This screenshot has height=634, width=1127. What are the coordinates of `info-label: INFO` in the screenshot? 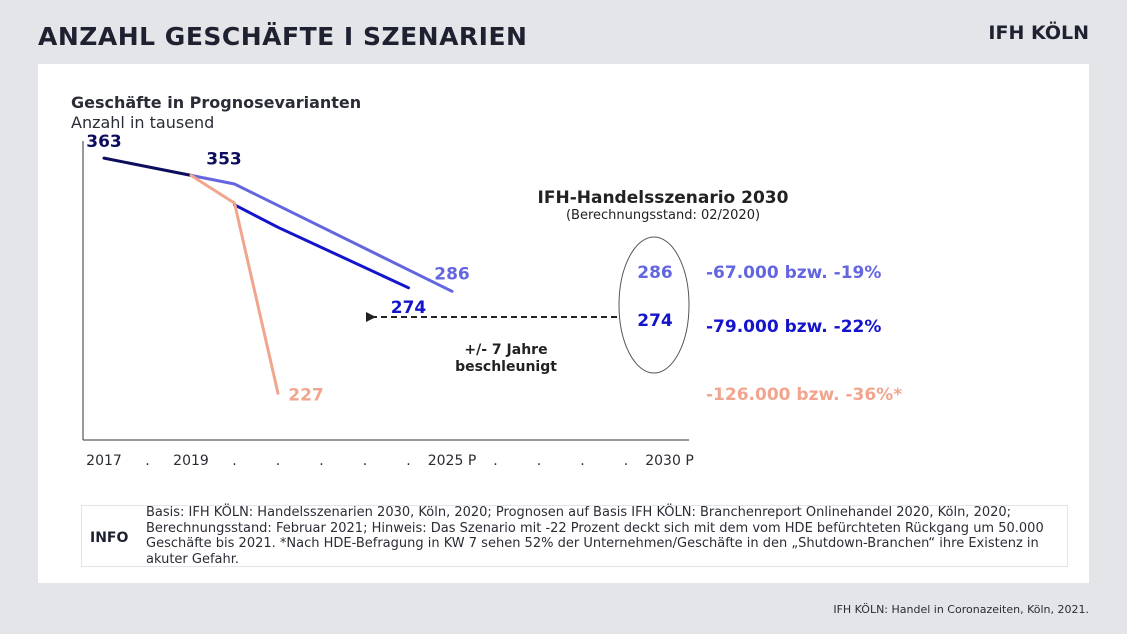 It's located at (109, 538).